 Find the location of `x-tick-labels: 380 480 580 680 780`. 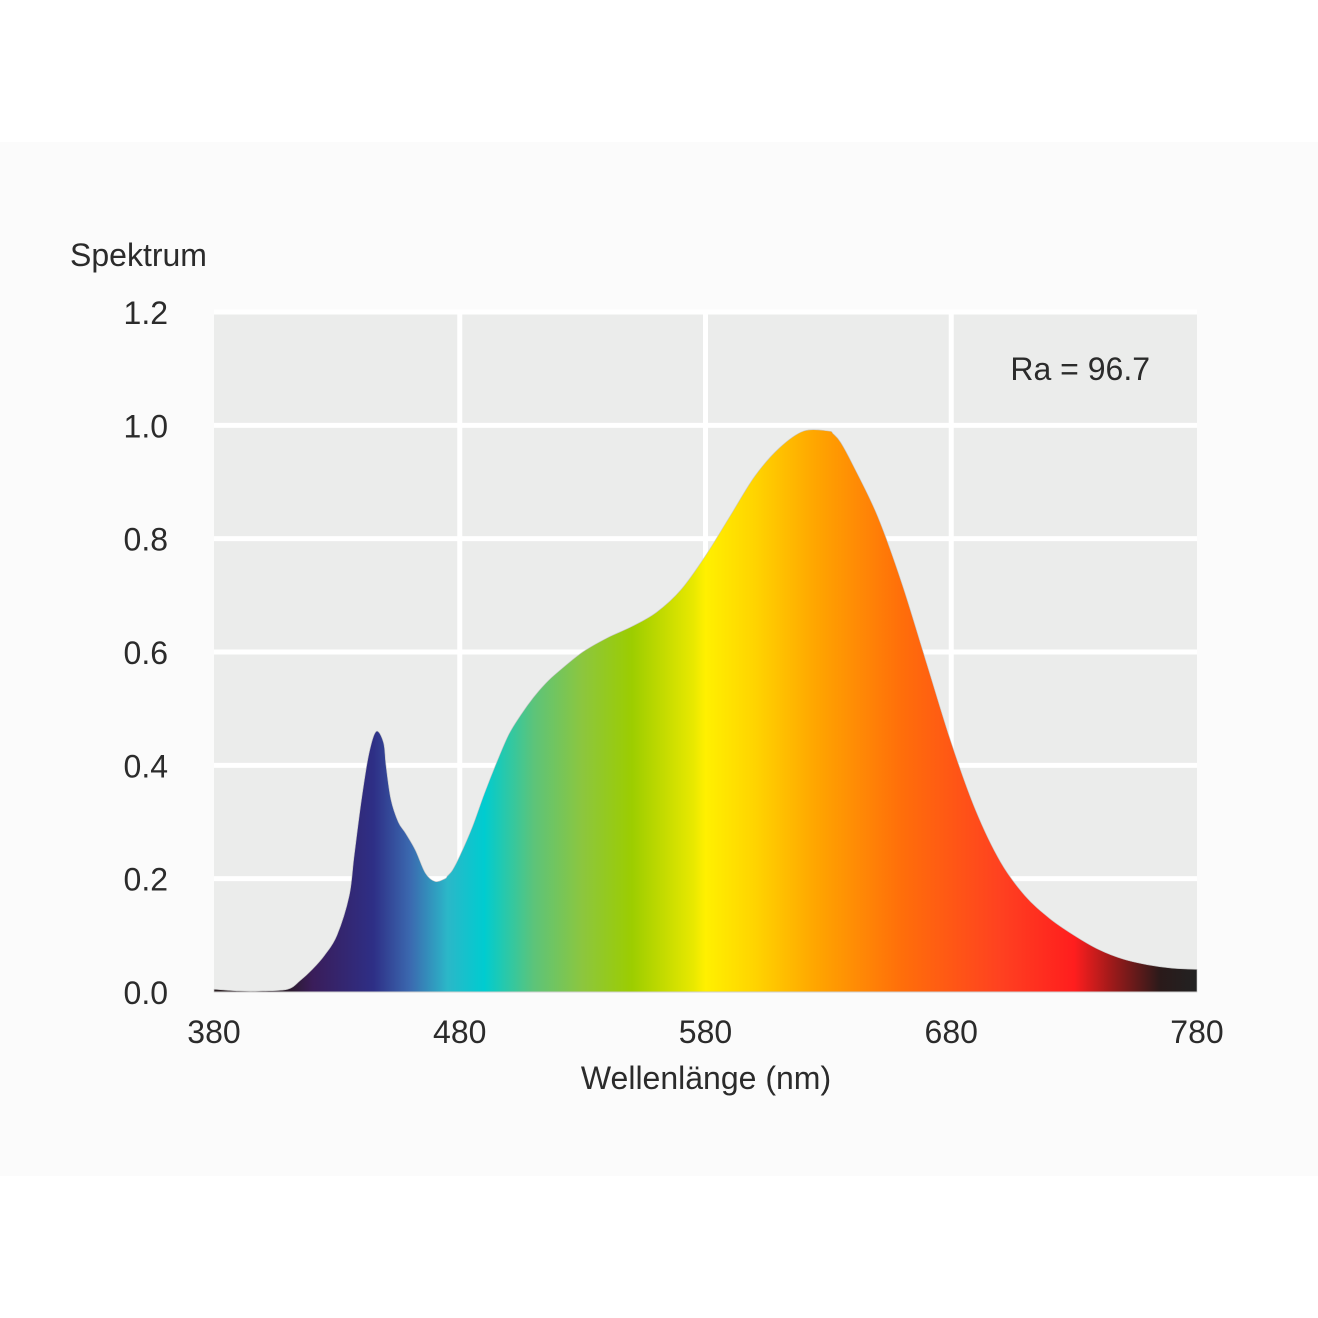

x-tick-labels: 380 480 580 680 780 is located at coordinates (705, 1032).